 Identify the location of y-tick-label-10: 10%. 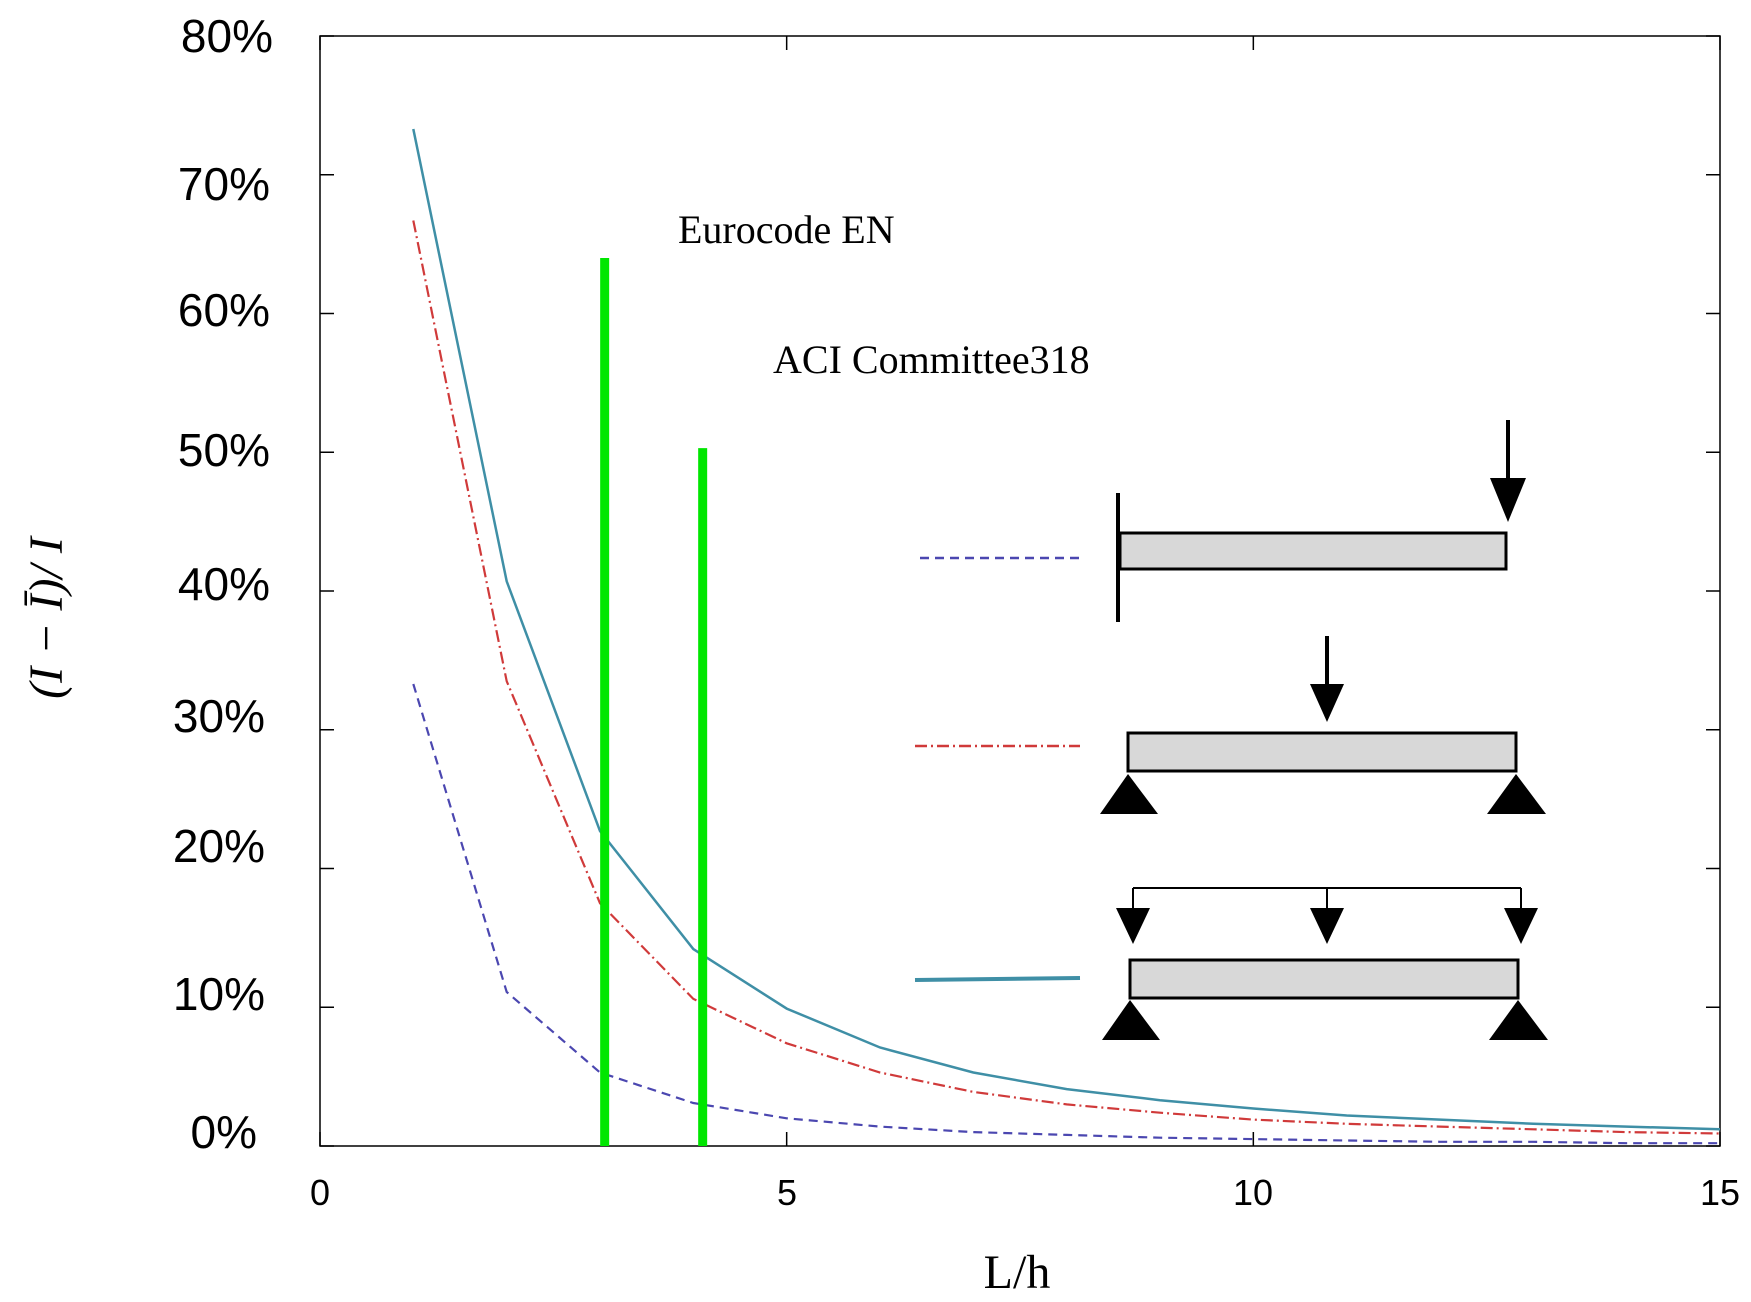
(219, 994).